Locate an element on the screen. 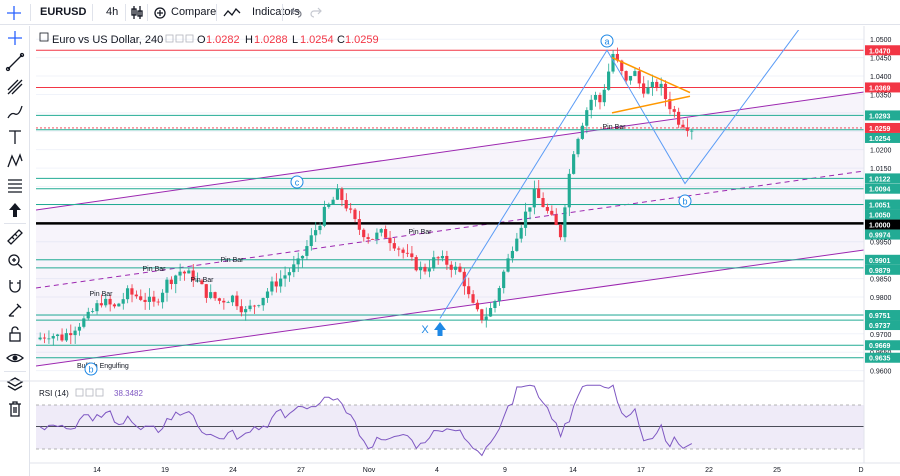 The width and height of the screenshot is (900, 476). interval-button: 4h is located at coordinates (112, 12).